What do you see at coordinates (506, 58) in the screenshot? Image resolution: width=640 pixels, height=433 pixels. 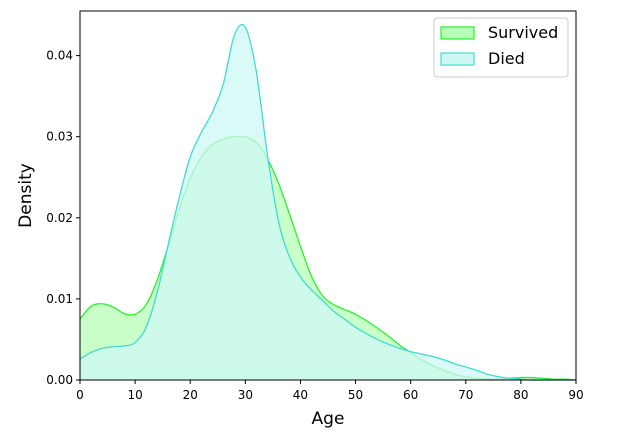 I see `legend-label-died: Died` at bounding box center [506, 58].